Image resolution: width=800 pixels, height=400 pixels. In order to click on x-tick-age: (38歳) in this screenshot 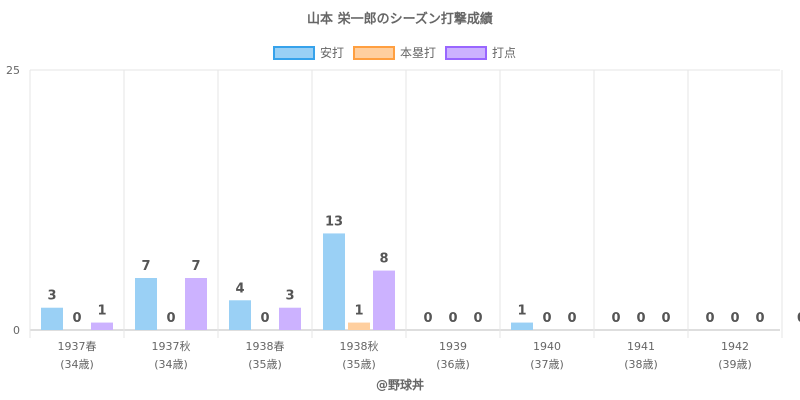, I will do `click(641, 364)`.